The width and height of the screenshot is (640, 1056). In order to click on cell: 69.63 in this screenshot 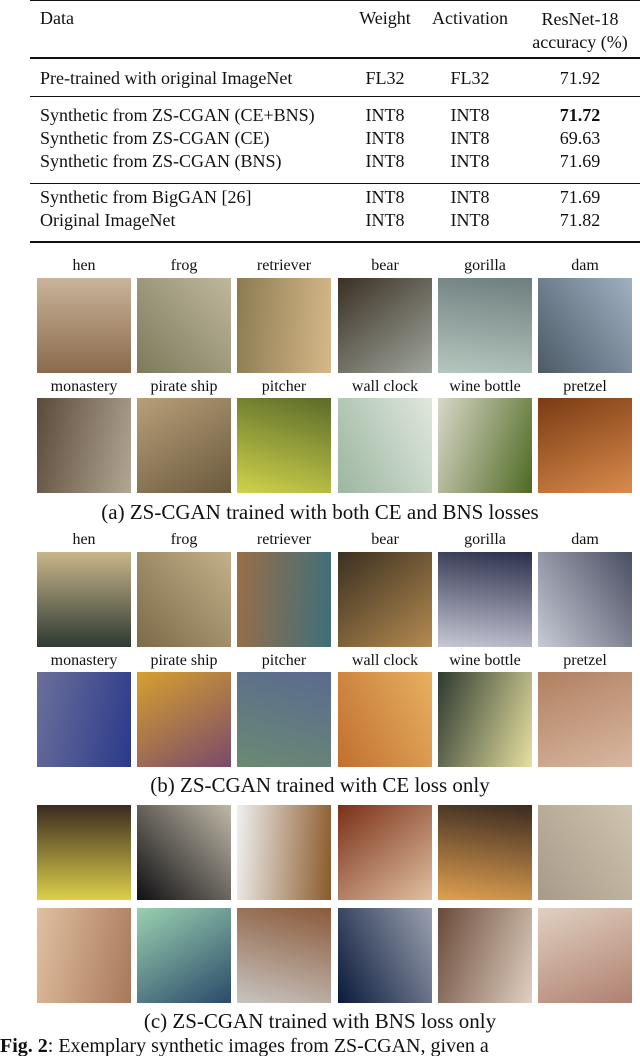, I will do `click(580, 138)`.